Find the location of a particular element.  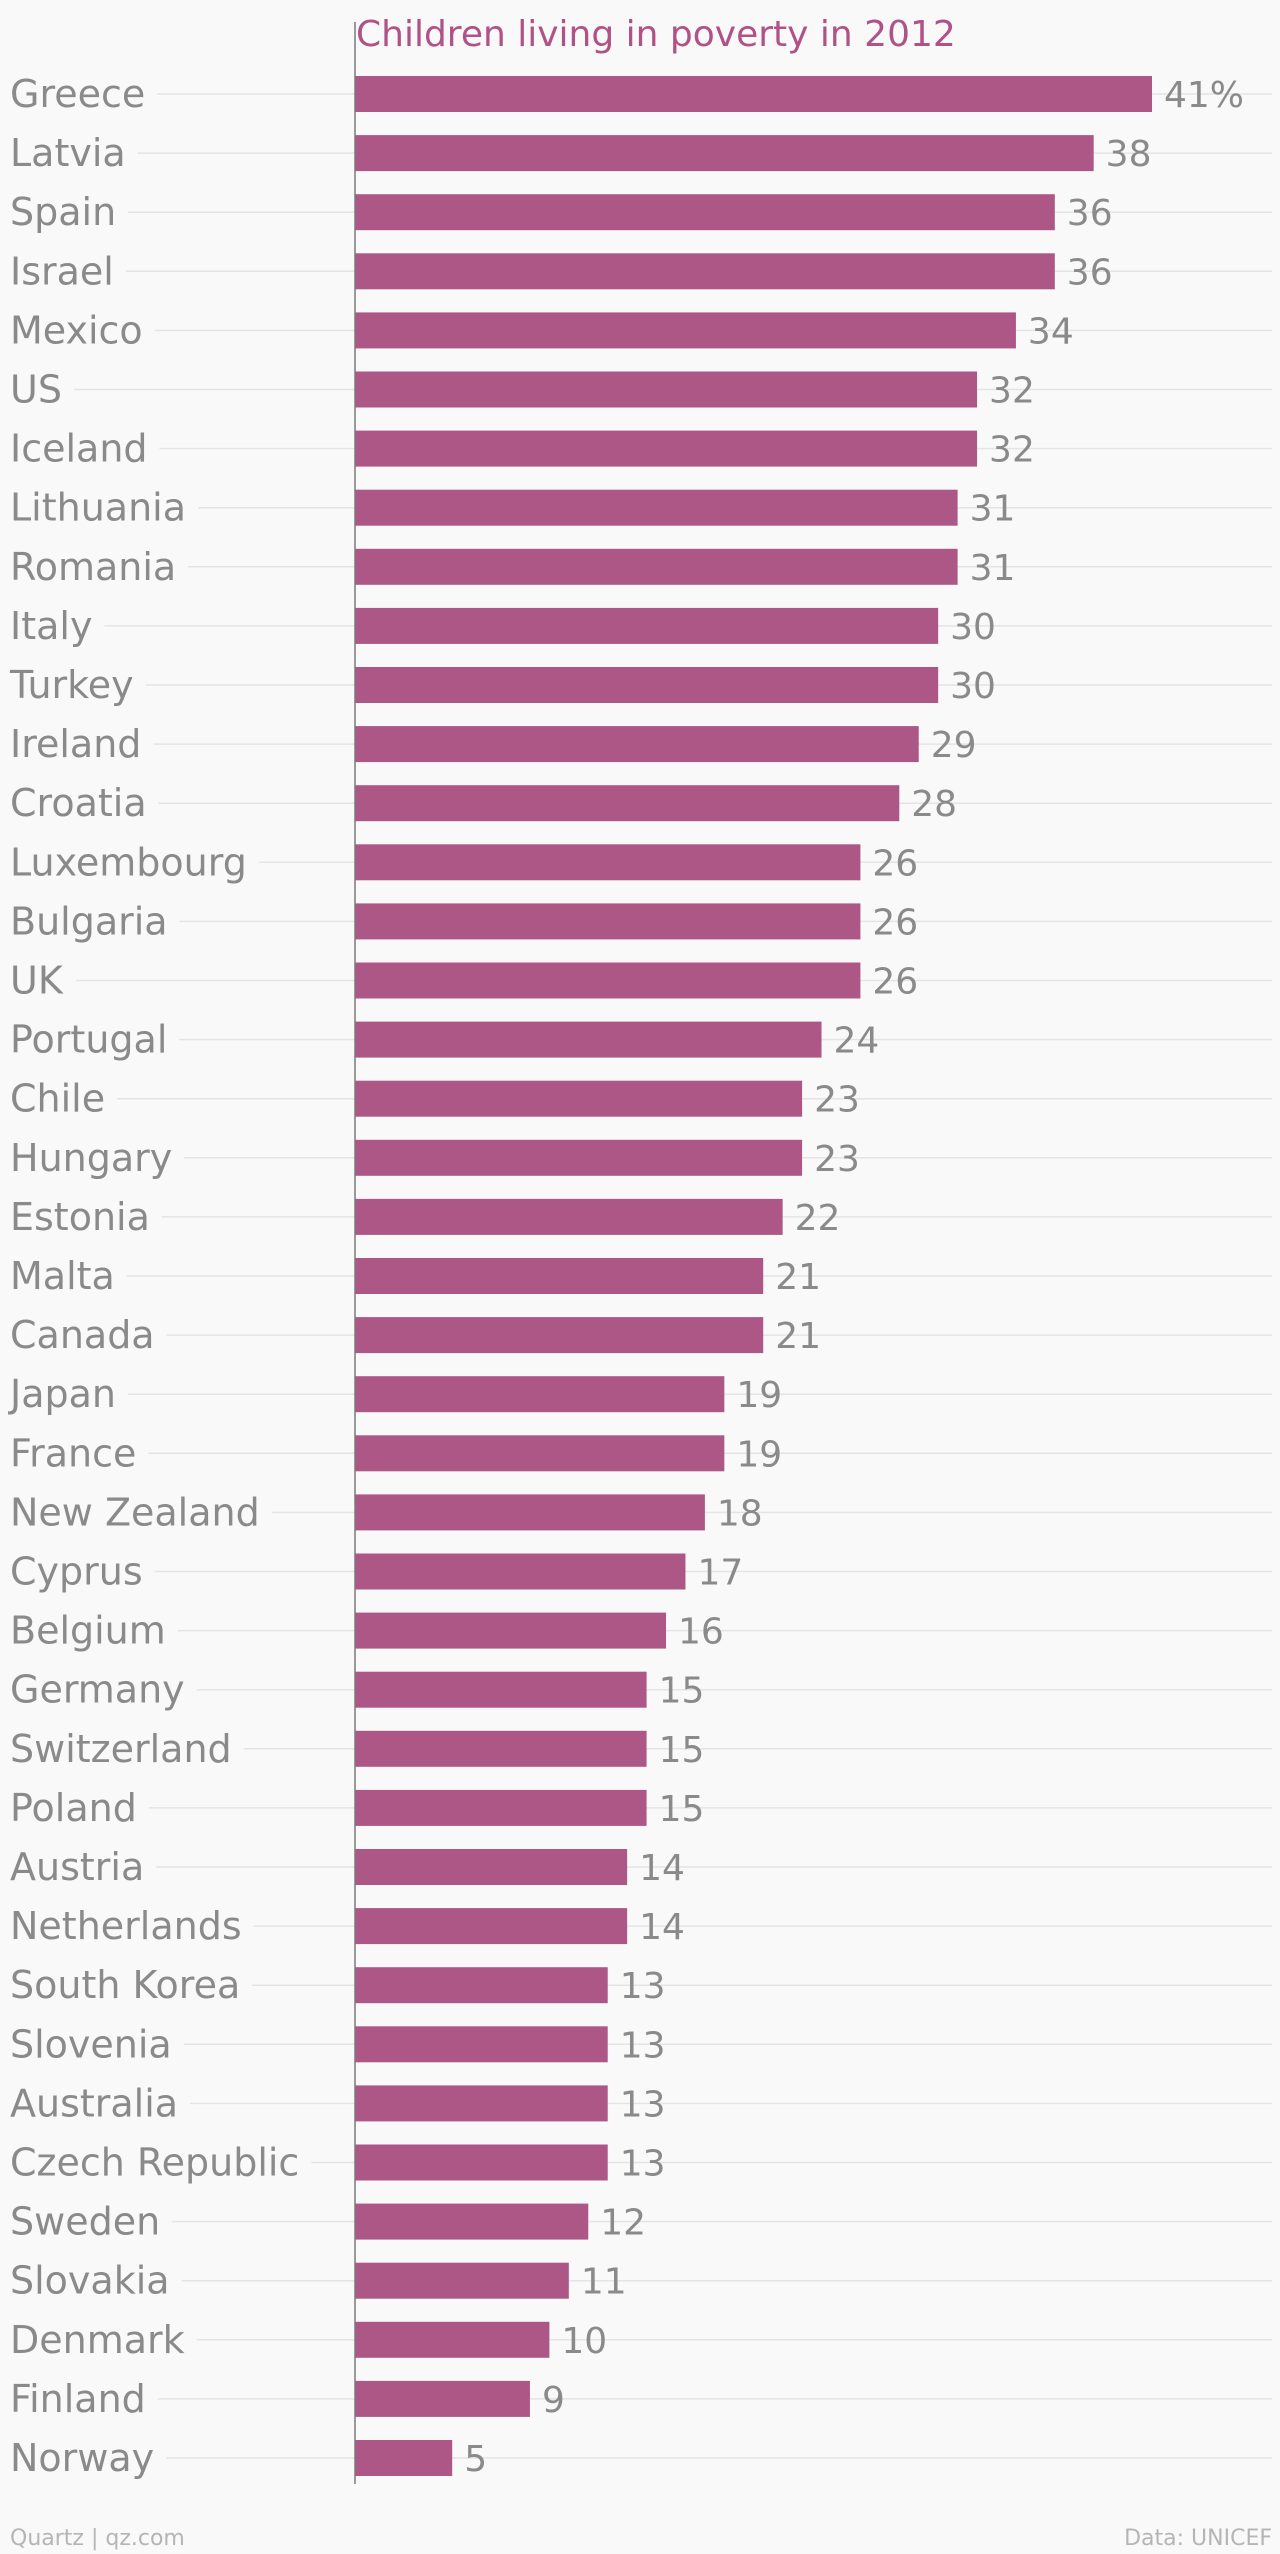

value-label: 36 is located at coordinates (1090, 272).